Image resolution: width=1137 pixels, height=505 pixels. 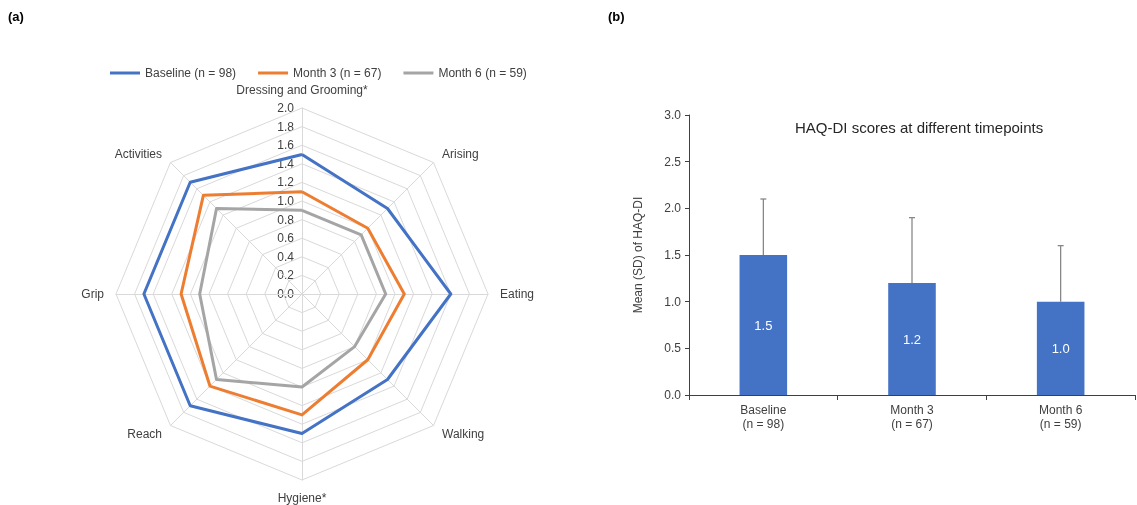 What do you see at coordinates (286, 238) in the screenshot?
I see `y-tick-label: 0.6` at bounding box center [286, 238].